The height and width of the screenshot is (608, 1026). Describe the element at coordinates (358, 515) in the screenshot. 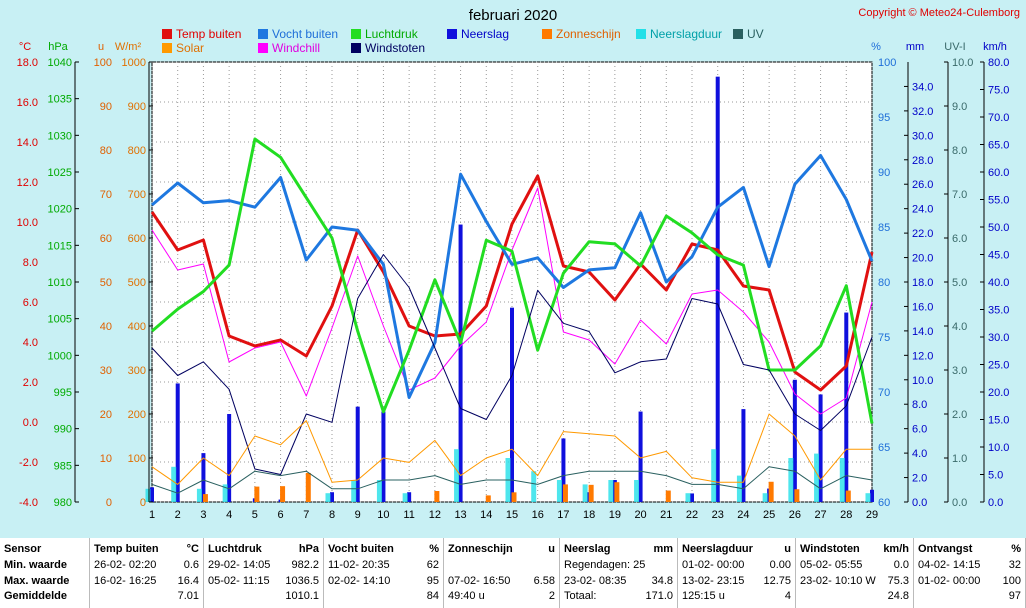

I see `x-tick-label: 9` at that location.